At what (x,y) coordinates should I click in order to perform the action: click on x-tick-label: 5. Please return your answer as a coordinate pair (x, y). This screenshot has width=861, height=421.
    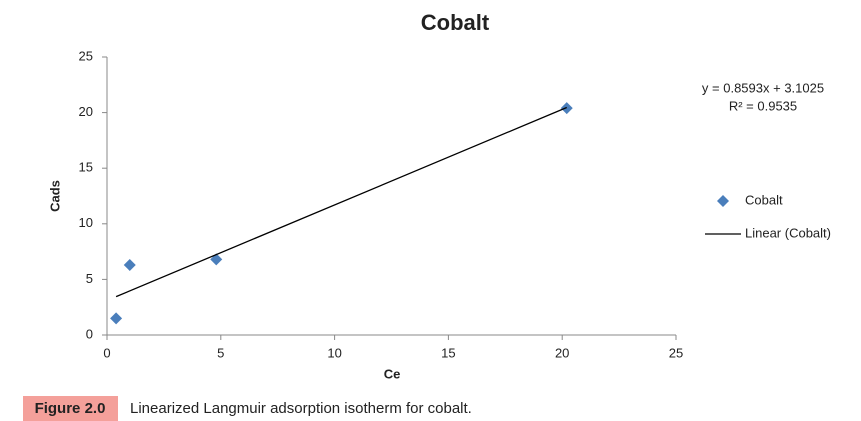
    Looking at the image, I should click on (220, 352).